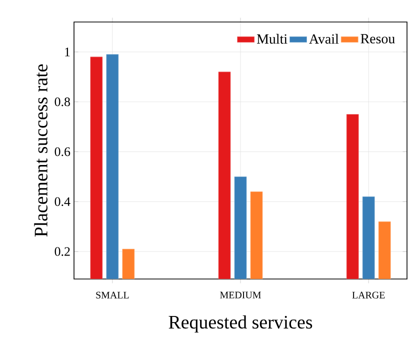 This screenshot has width=414, height=363. What do you see at coordinates (112, 295) in the screenshot?
I see `x-tick-label: SMALL` at bounding box center [112, 295].